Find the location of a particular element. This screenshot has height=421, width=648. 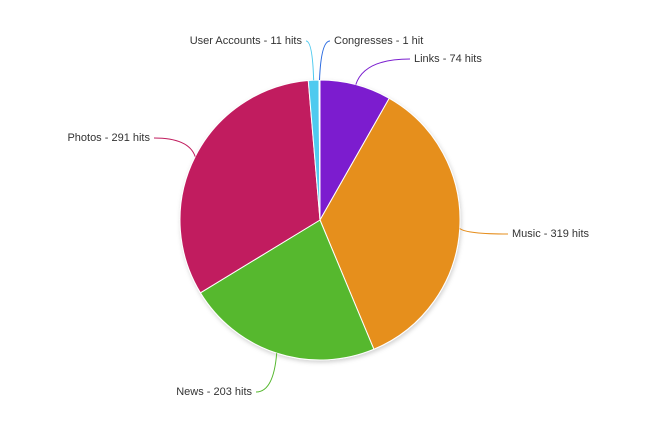

data-label: Congresses - 1 hit is located at coordinates (378, 41).